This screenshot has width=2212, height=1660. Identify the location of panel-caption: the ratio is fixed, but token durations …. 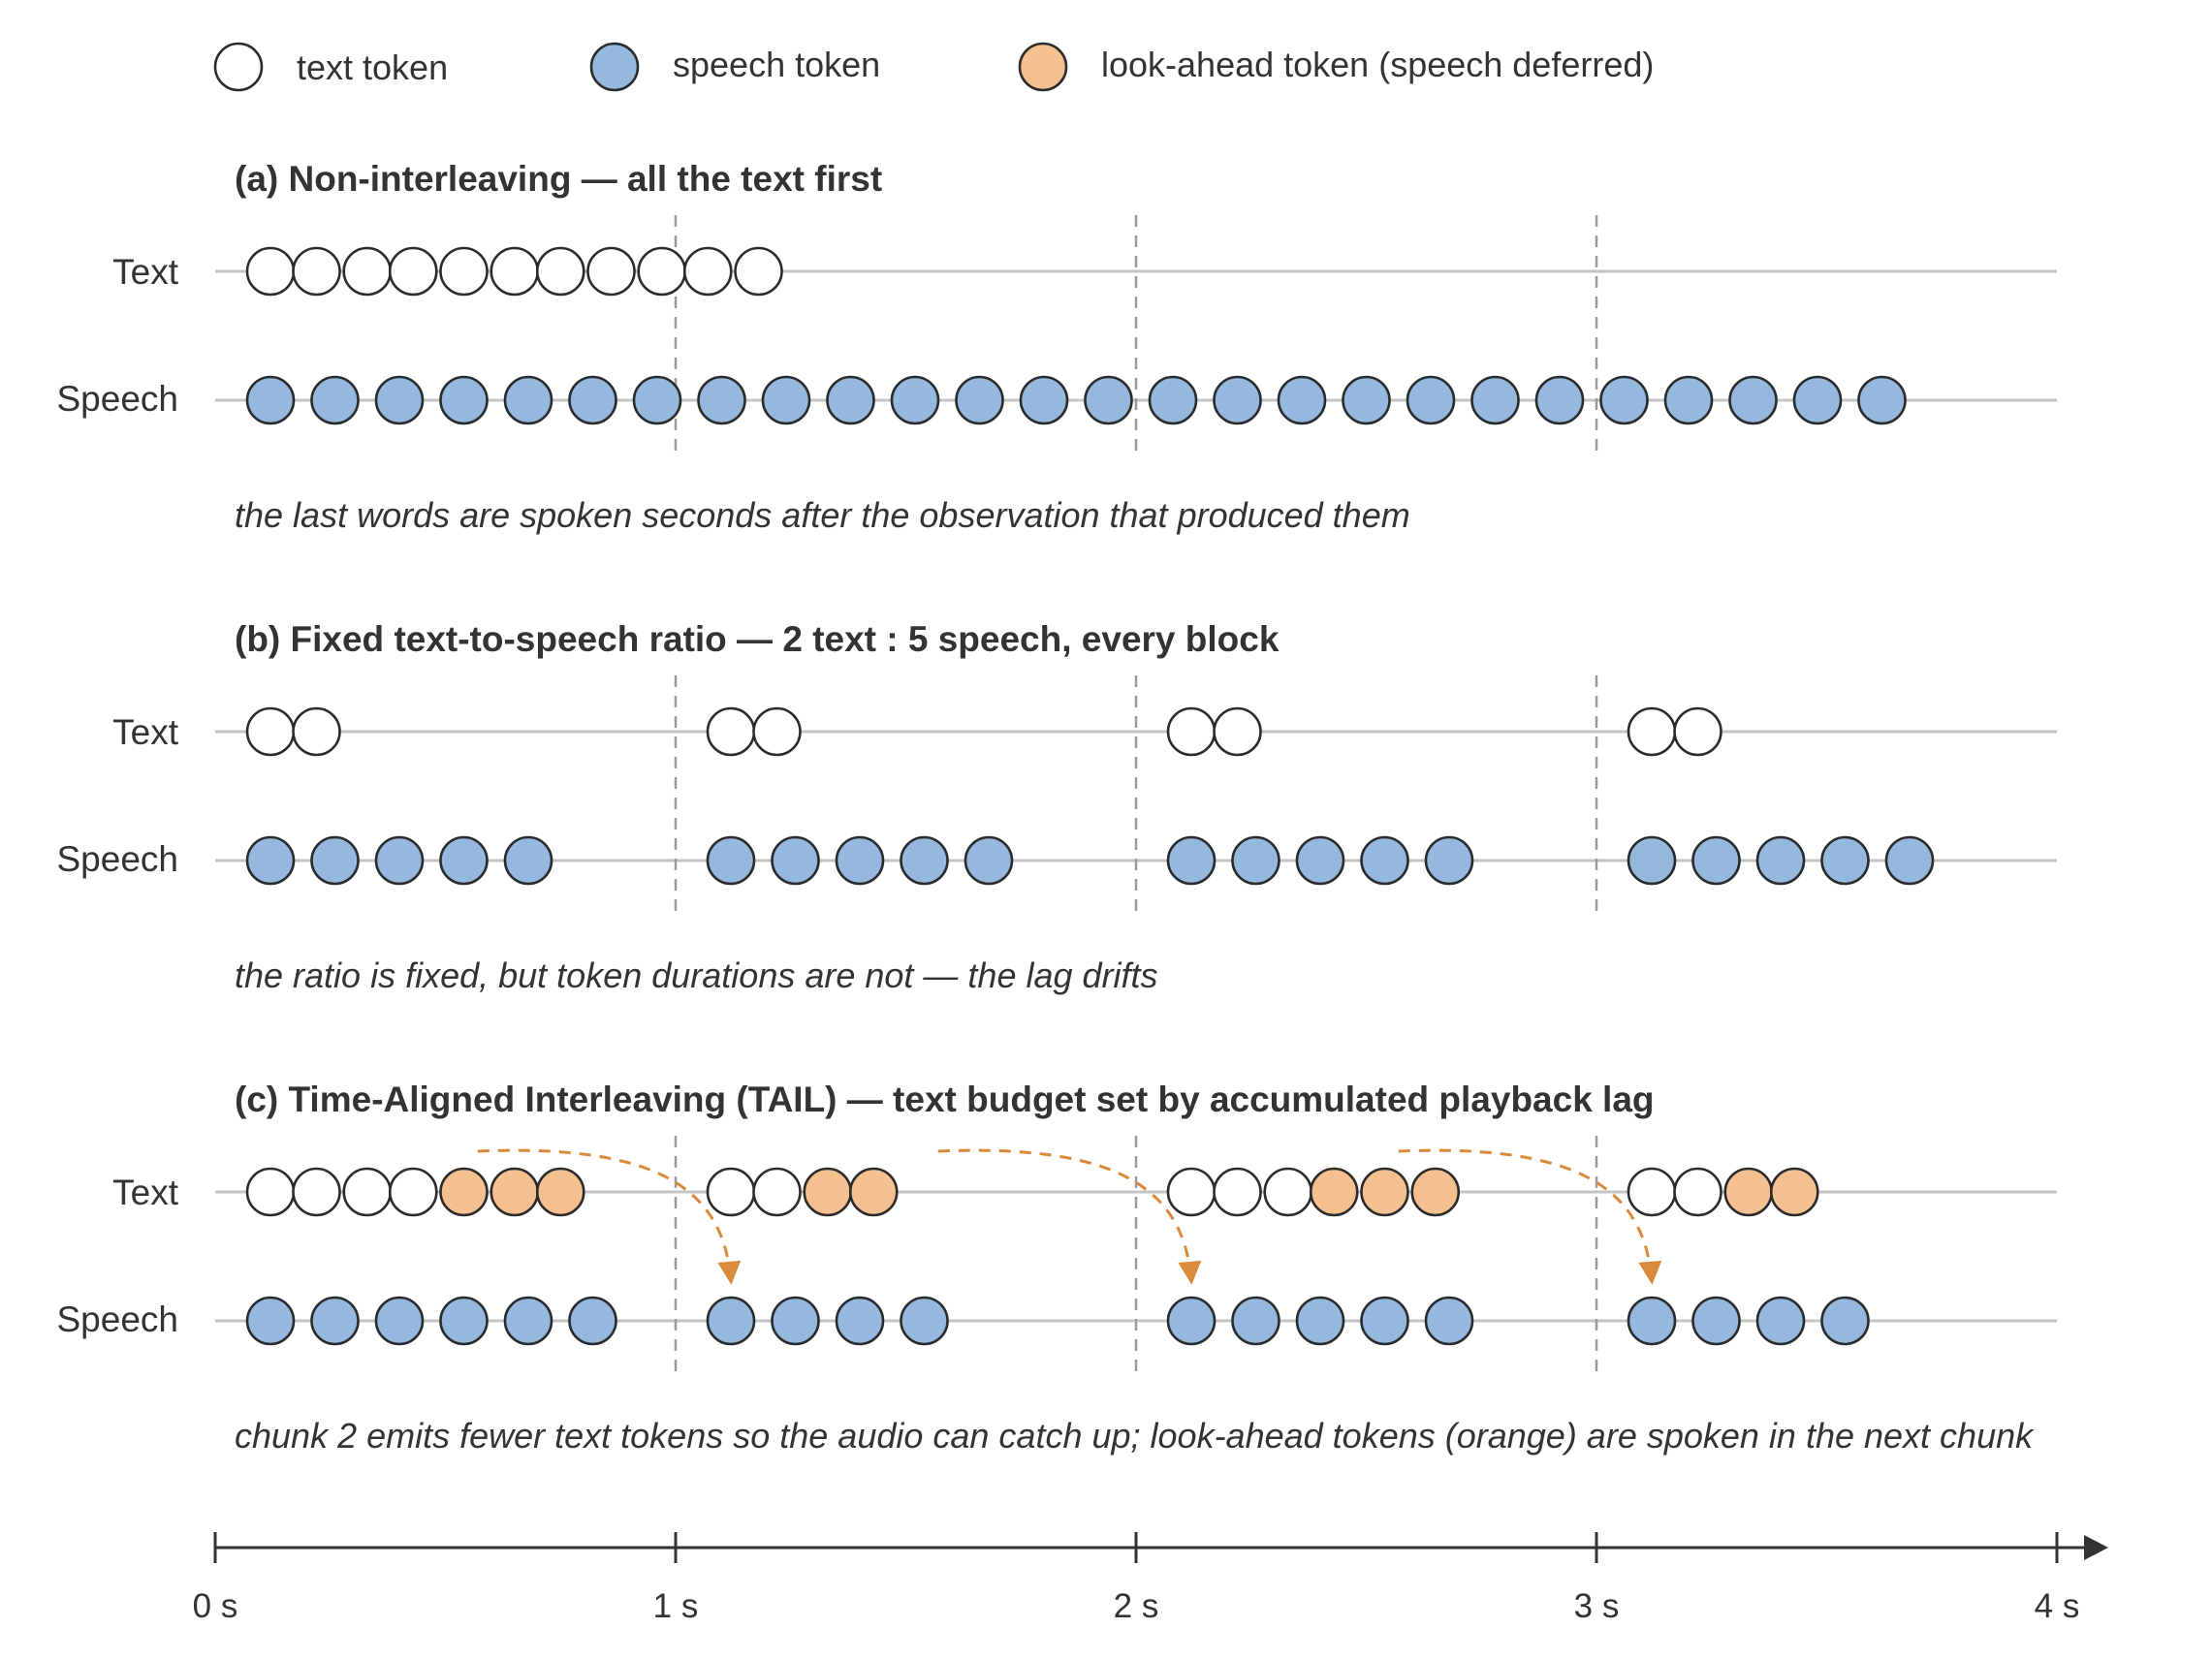
(696, 975).